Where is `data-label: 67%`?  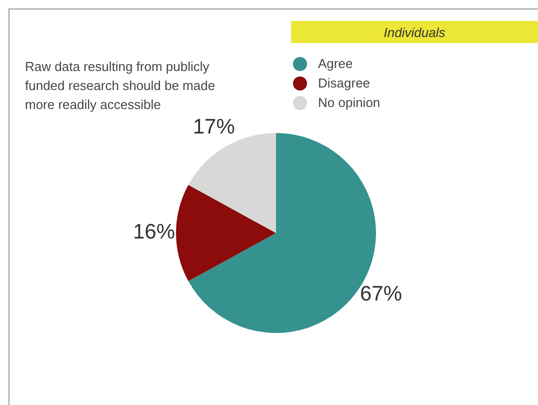
data-label: 67% is located at coordinates (381, 294).